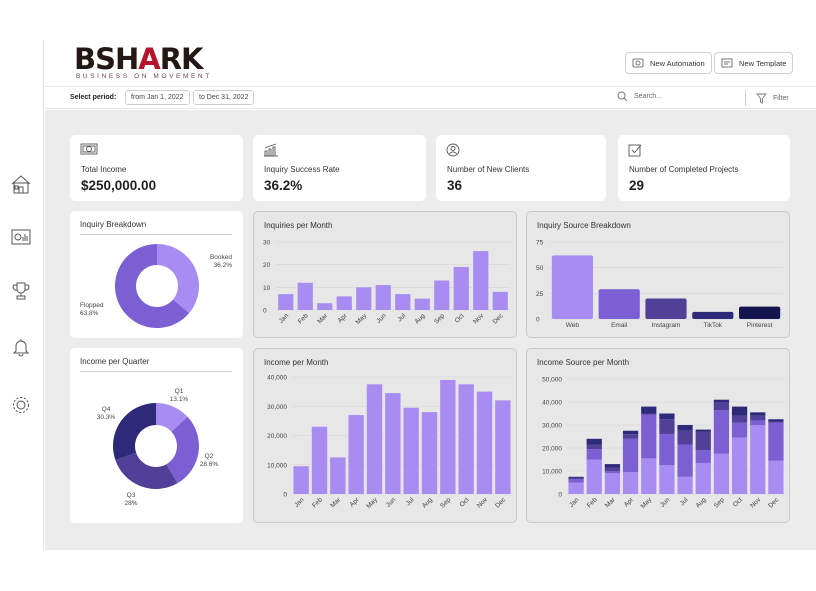 The width and height of the screenshot is (816, 591). Describe the element at coordinates (21, 405) in the screenshot. I see `gear-icon` at that location.